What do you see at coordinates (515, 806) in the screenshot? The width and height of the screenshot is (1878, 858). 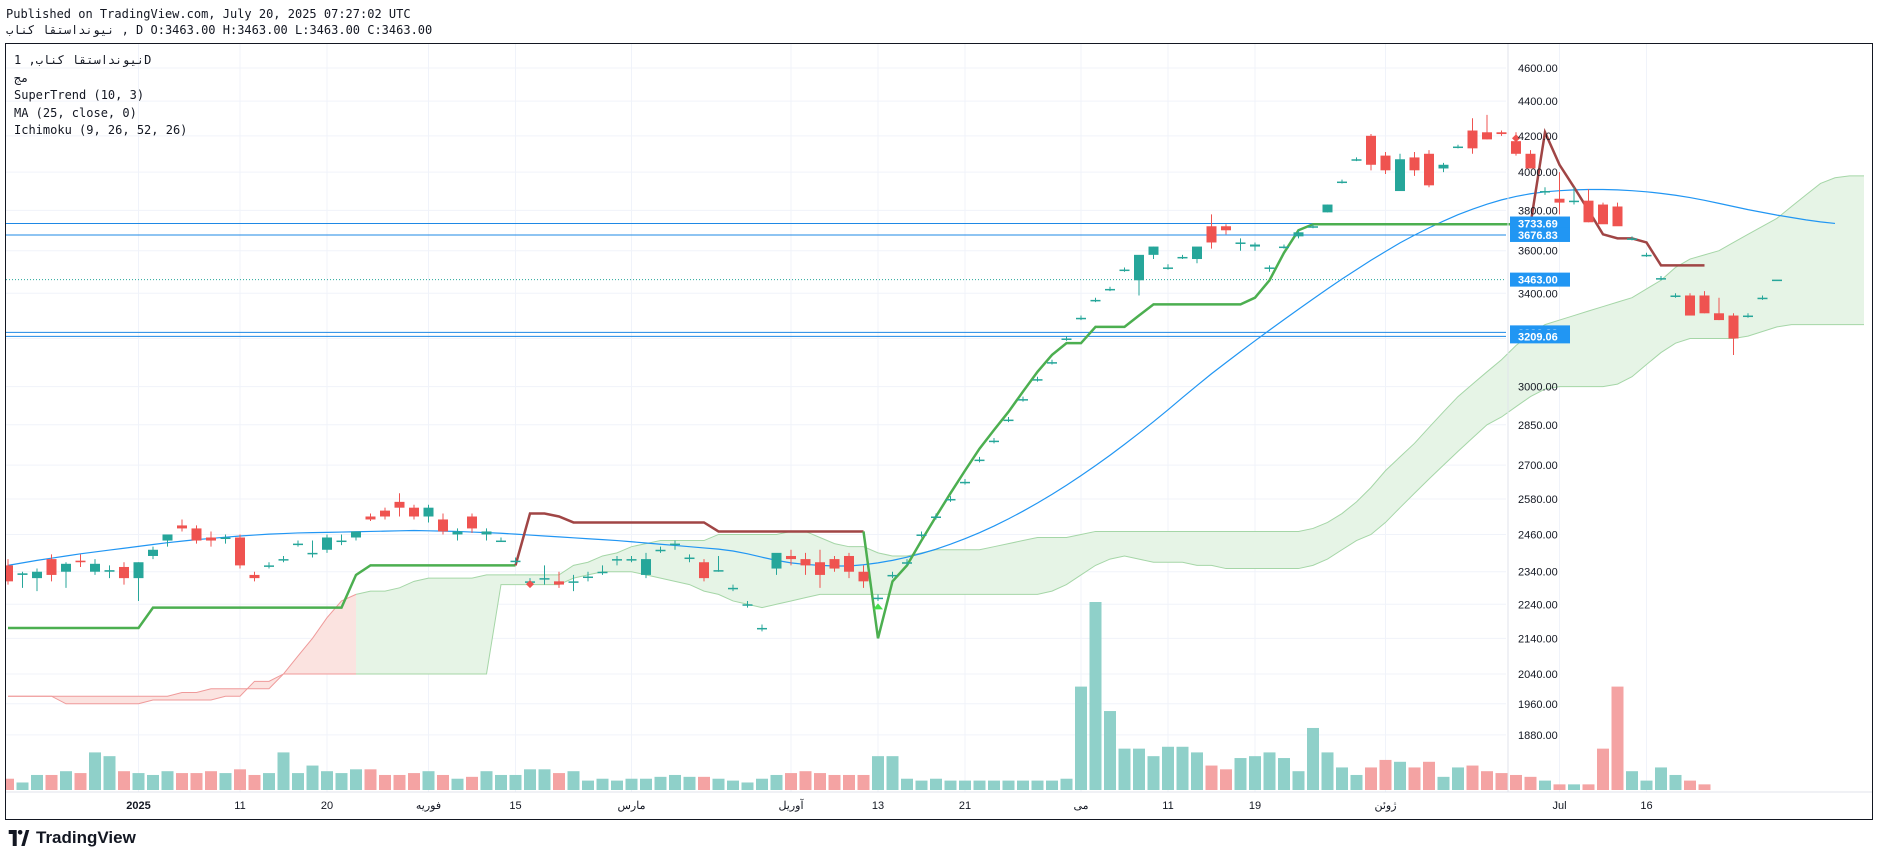 I see `x-tick-label: 15` at bounding box center [515, 806].